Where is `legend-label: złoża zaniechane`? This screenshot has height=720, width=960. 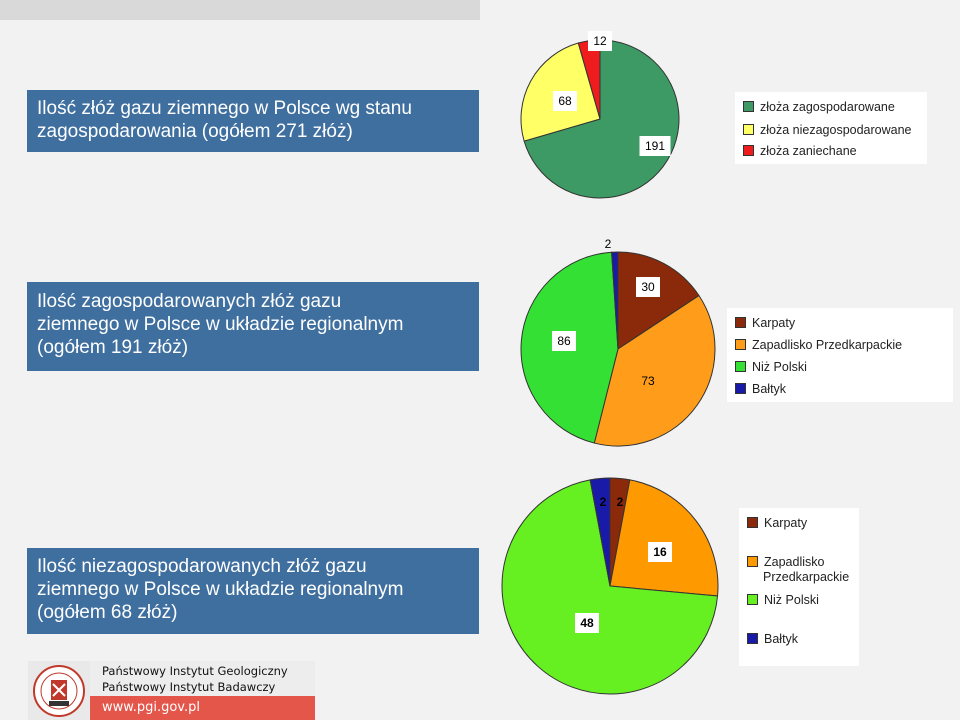
legend-label: złoża zaniechane is located at coordinates (808, 151).